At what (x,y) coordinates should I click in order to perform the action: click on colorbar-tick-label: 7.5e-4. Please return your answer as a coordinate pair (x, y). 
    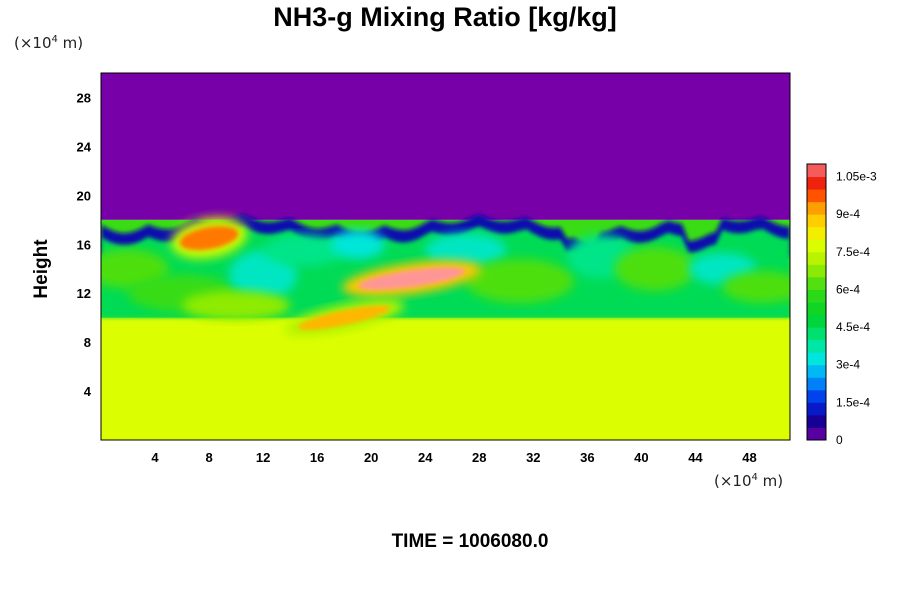
    Looking at the image, I should click on (853, 252).